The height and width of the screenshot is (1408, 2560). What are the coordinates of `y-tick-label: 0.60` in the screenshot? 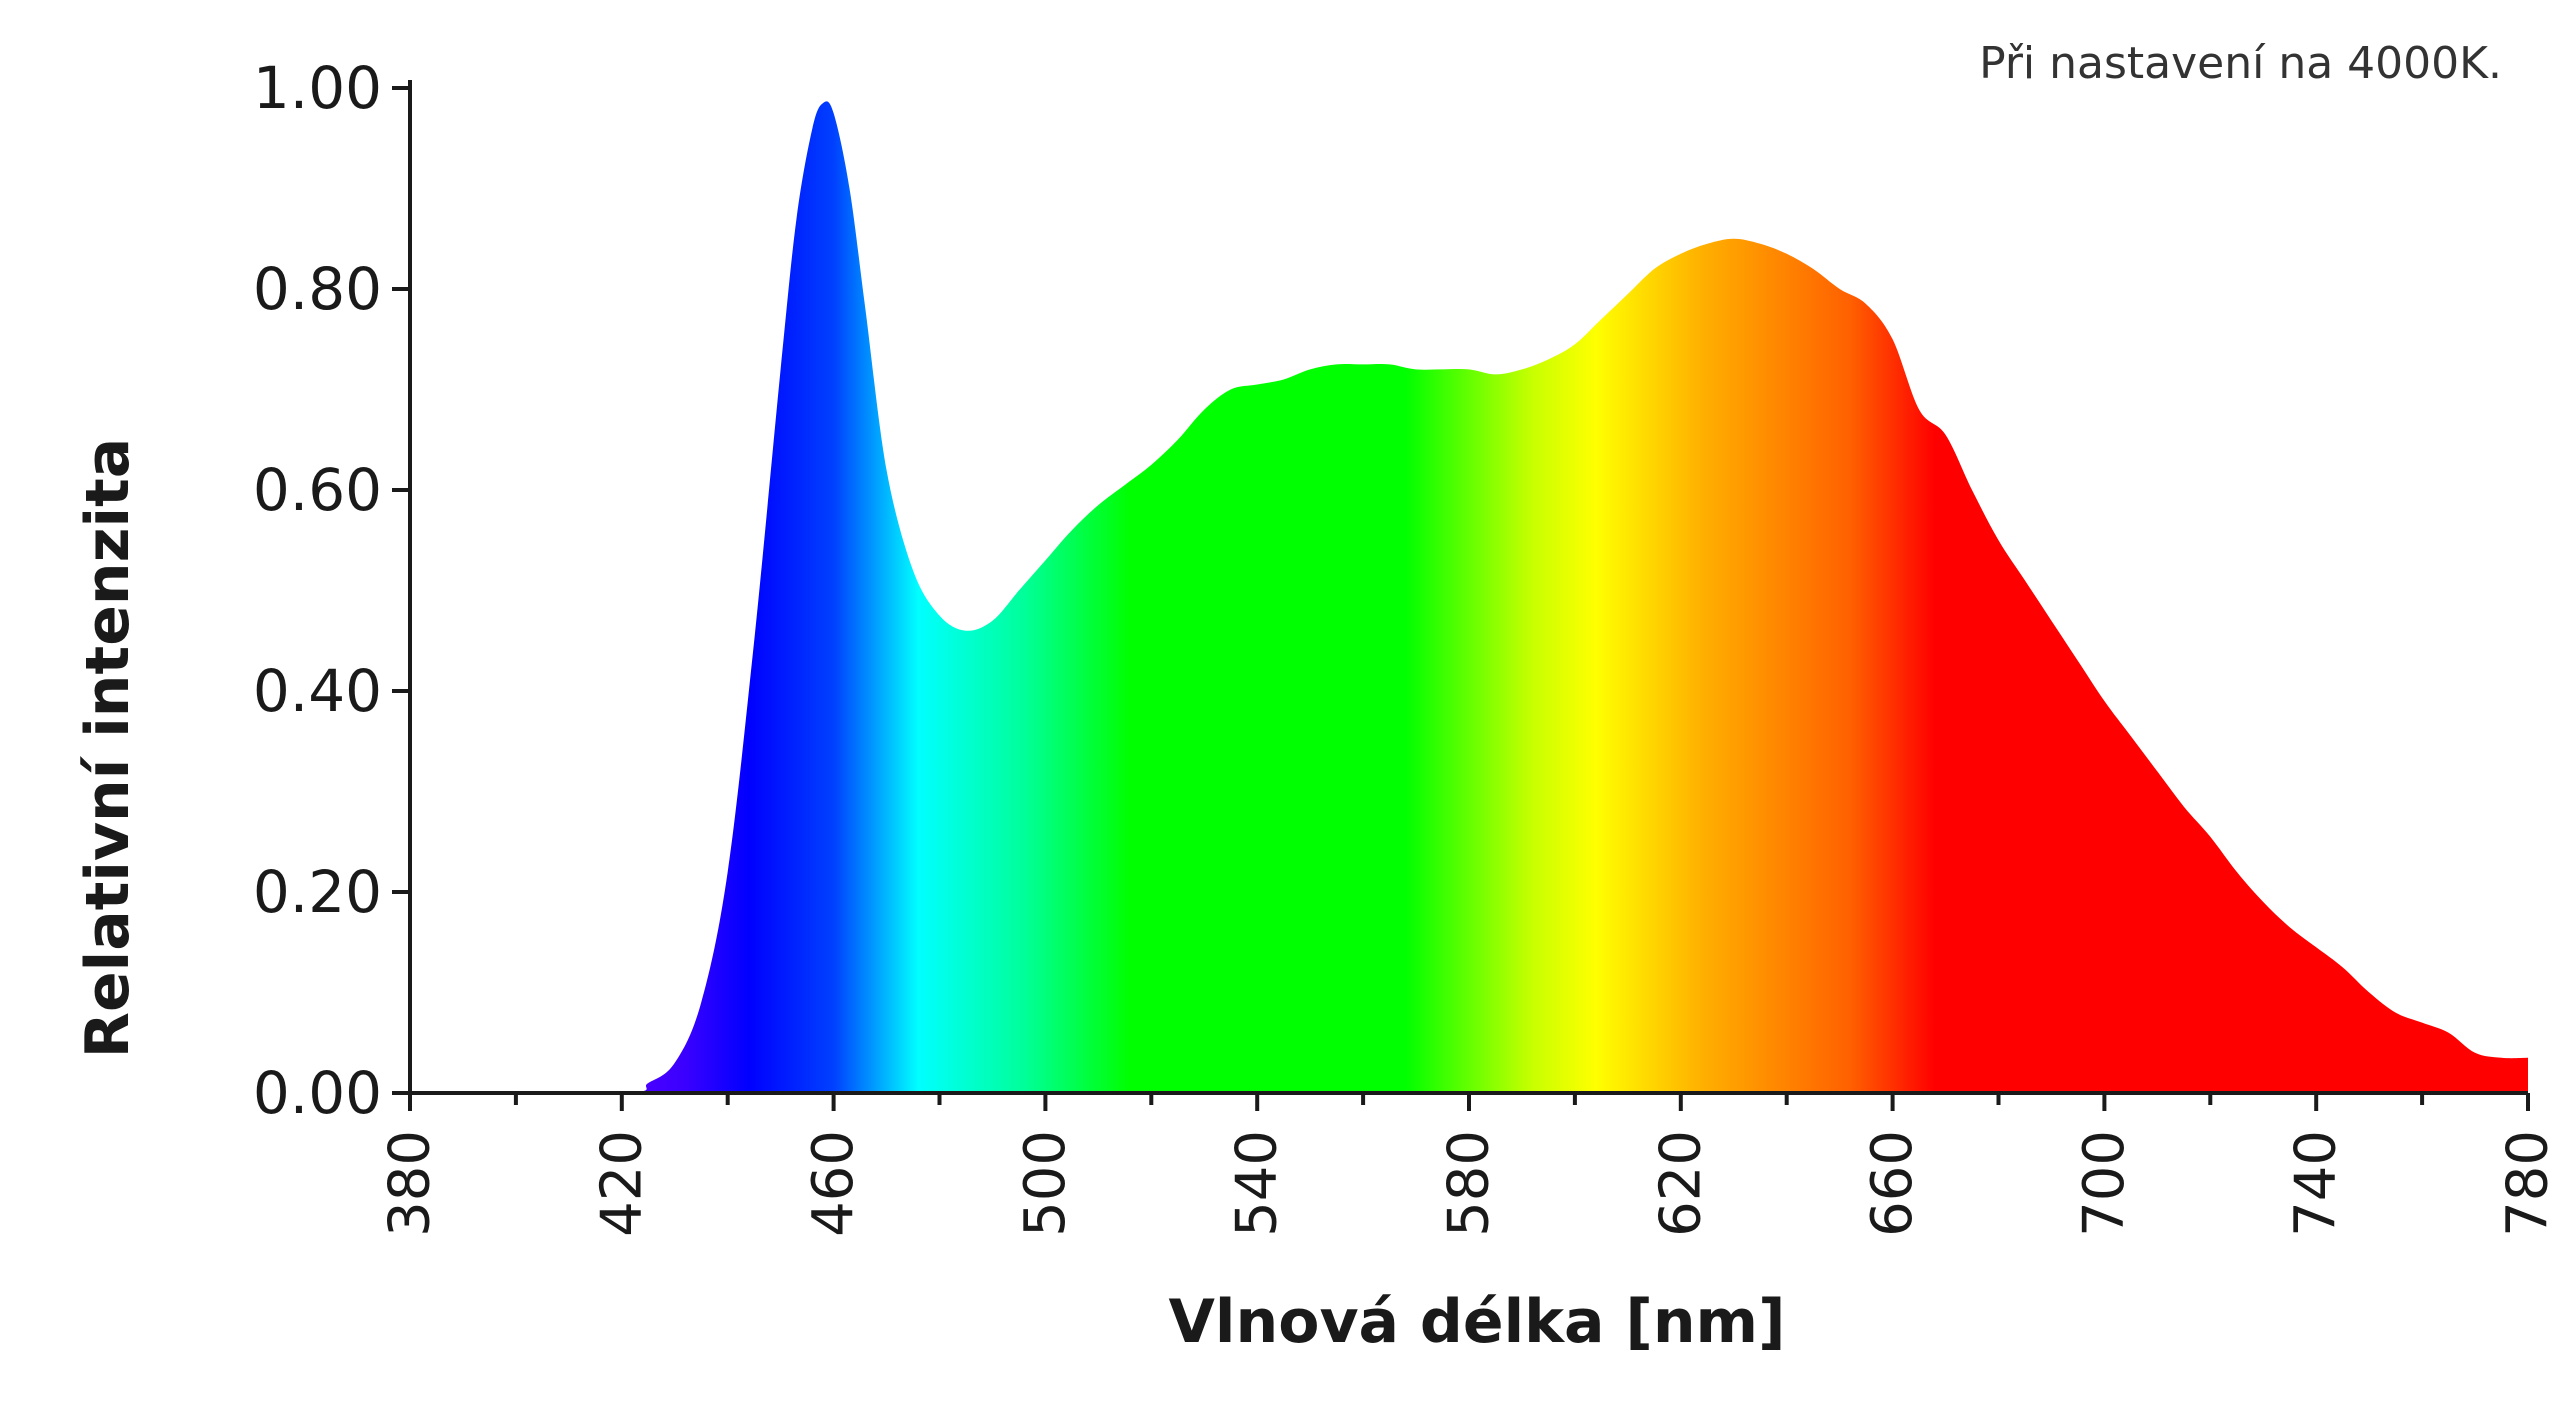 It's located at (317, 490).